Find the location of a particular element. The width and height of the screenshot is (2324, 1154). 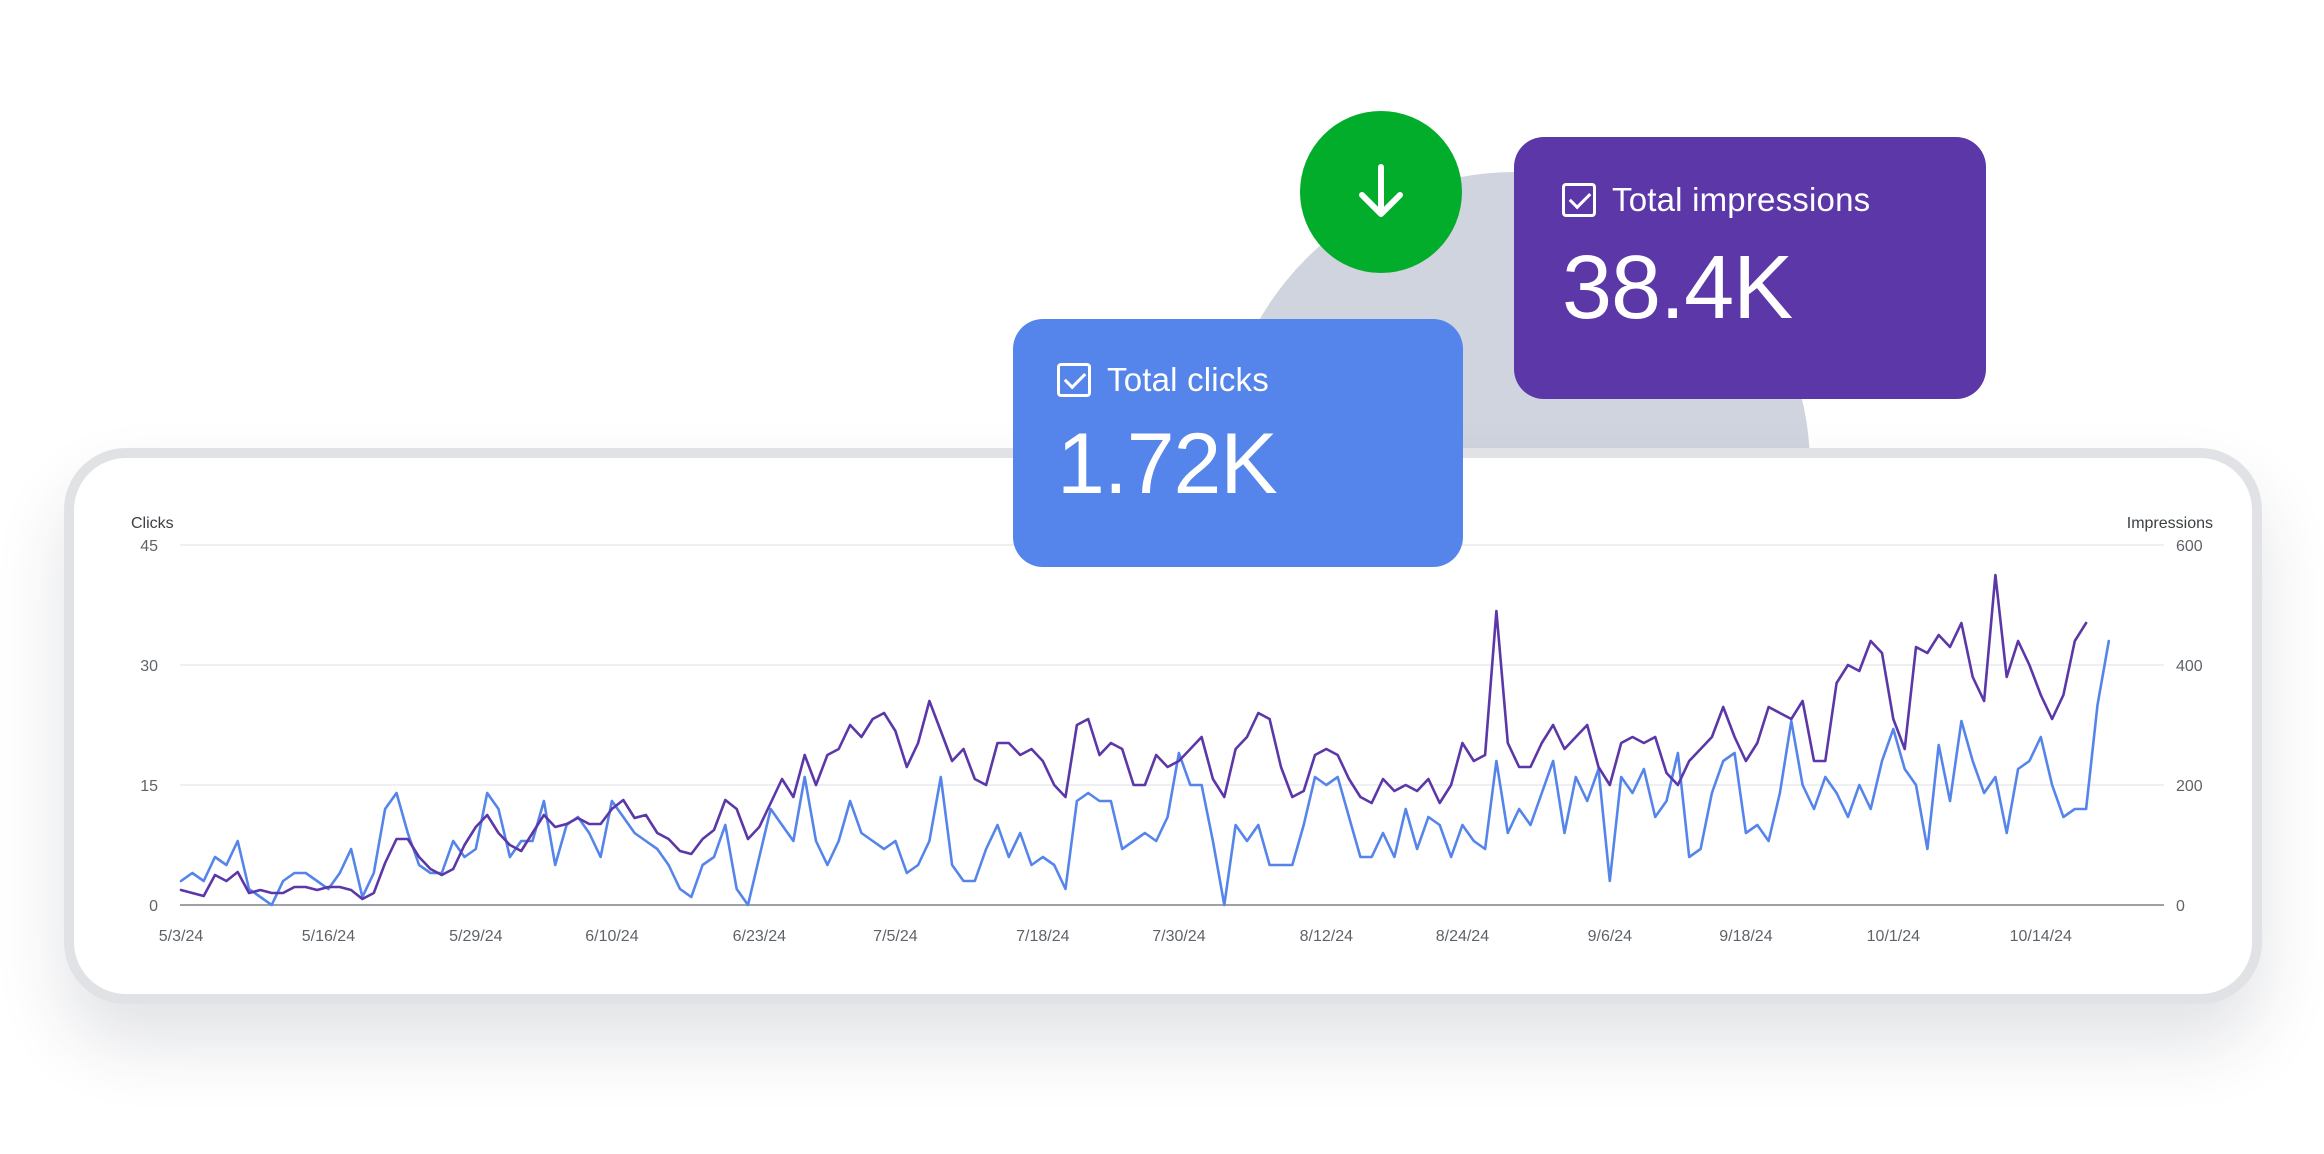

total-clicks-card: Total clicks 1.72K is located at coordinates (1238, 443).